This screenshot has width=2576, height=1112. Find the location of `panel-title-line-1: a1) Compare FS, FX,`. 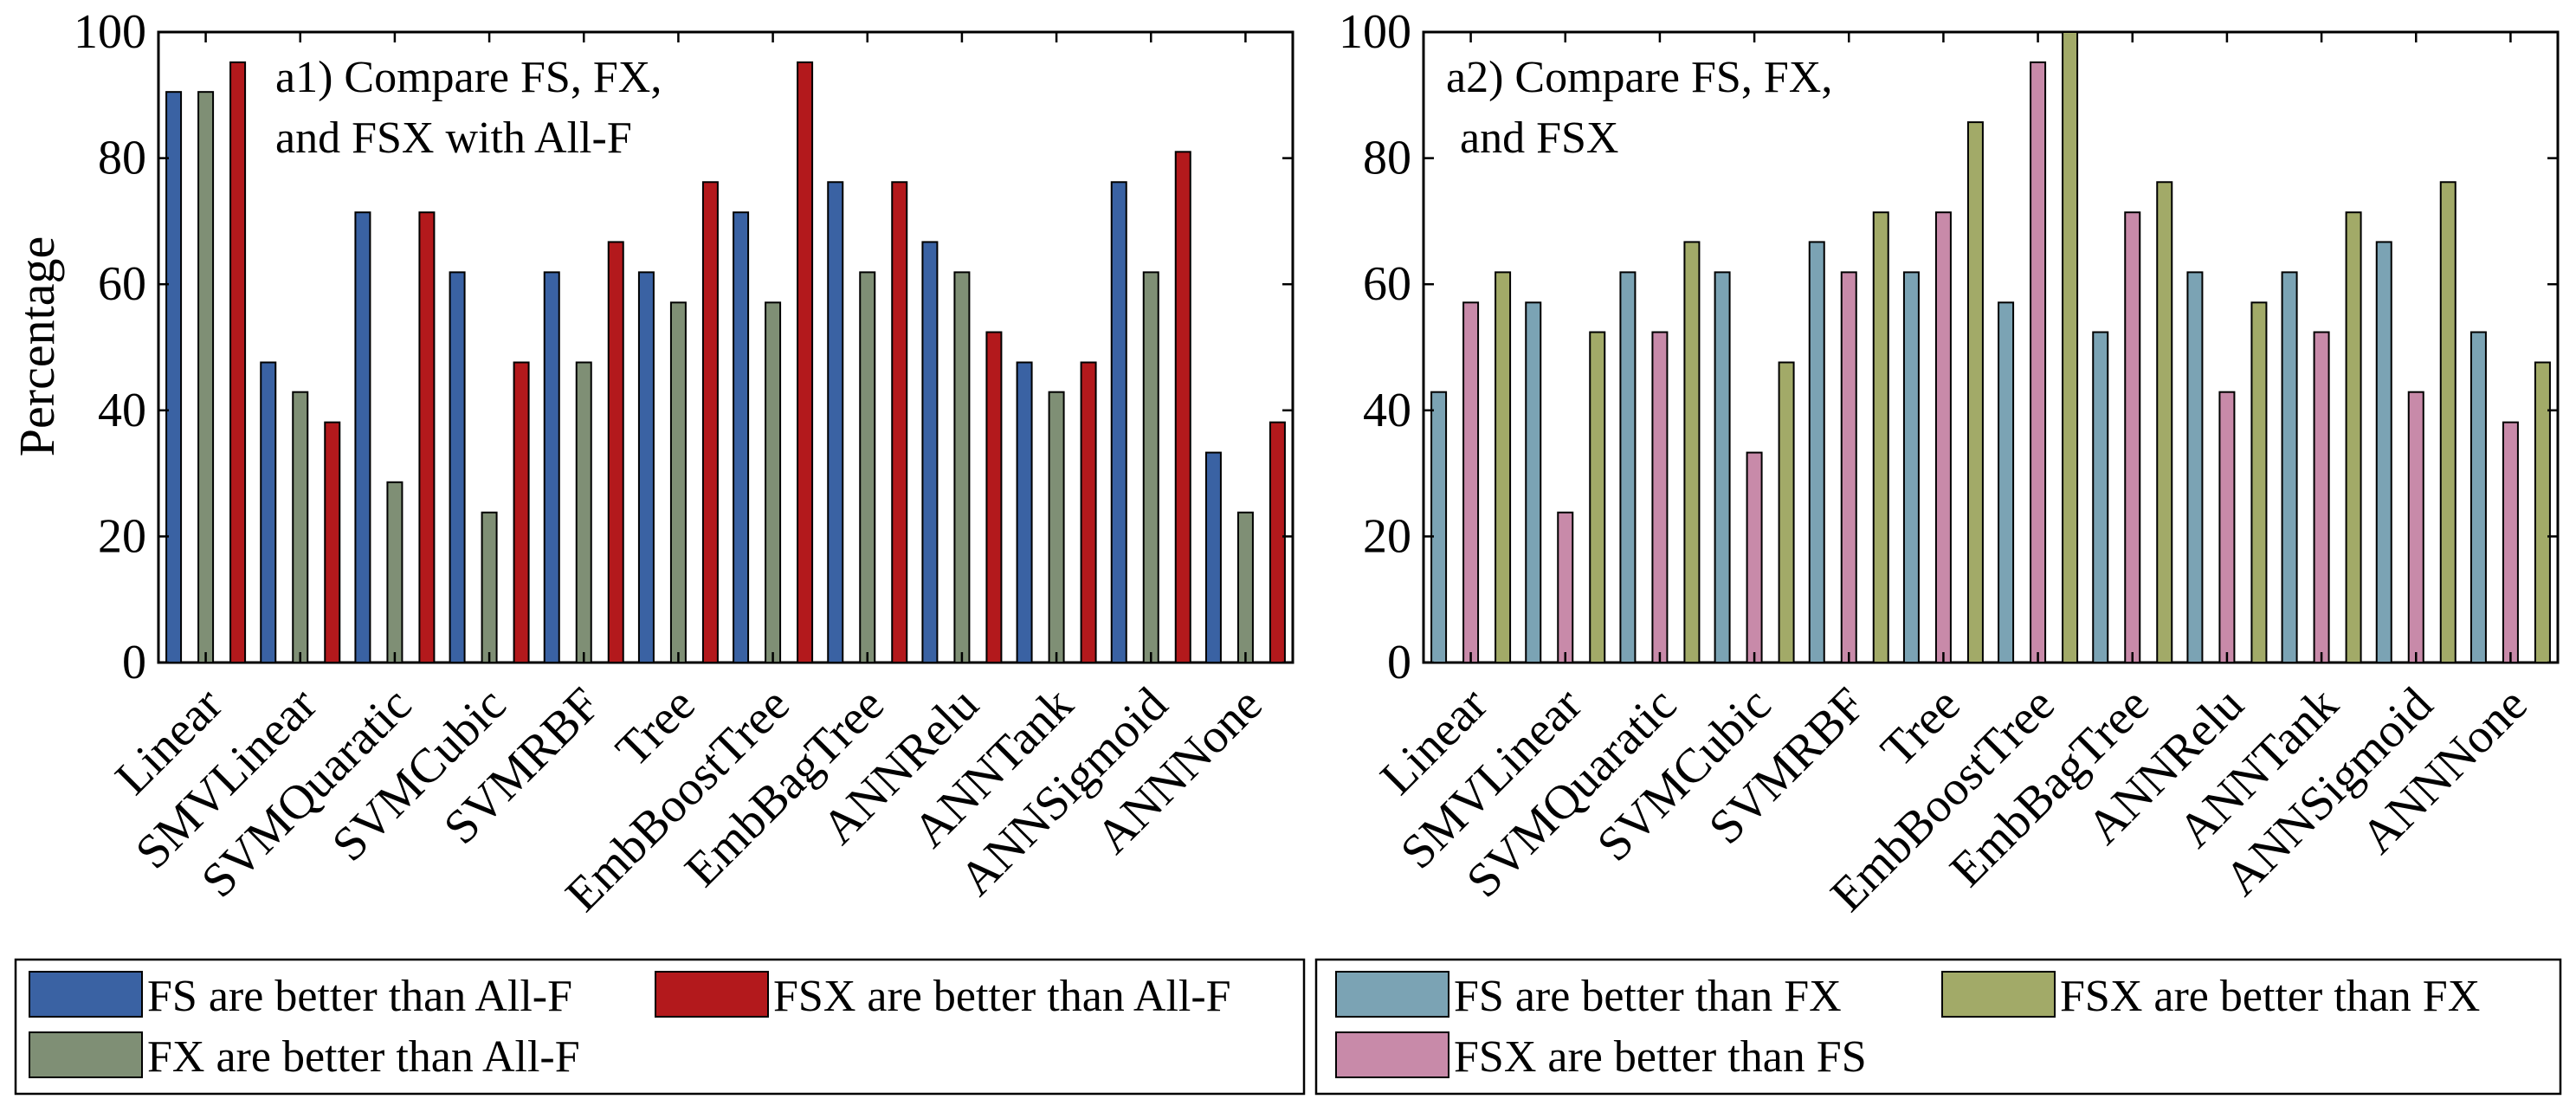

panel-title-line-1: a1) Compare FS, FX, is located at coordinates (468, 77).